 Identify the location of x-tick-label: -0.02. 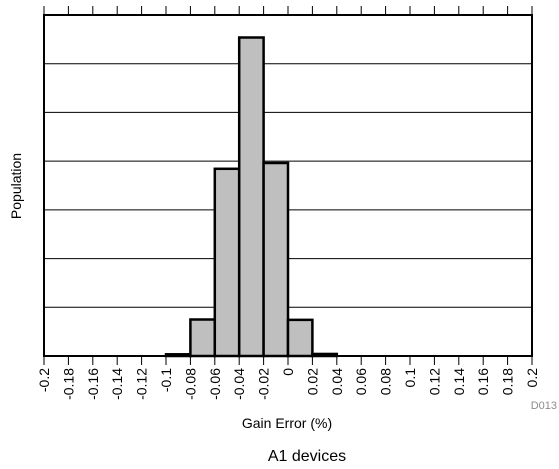
(264, 384).